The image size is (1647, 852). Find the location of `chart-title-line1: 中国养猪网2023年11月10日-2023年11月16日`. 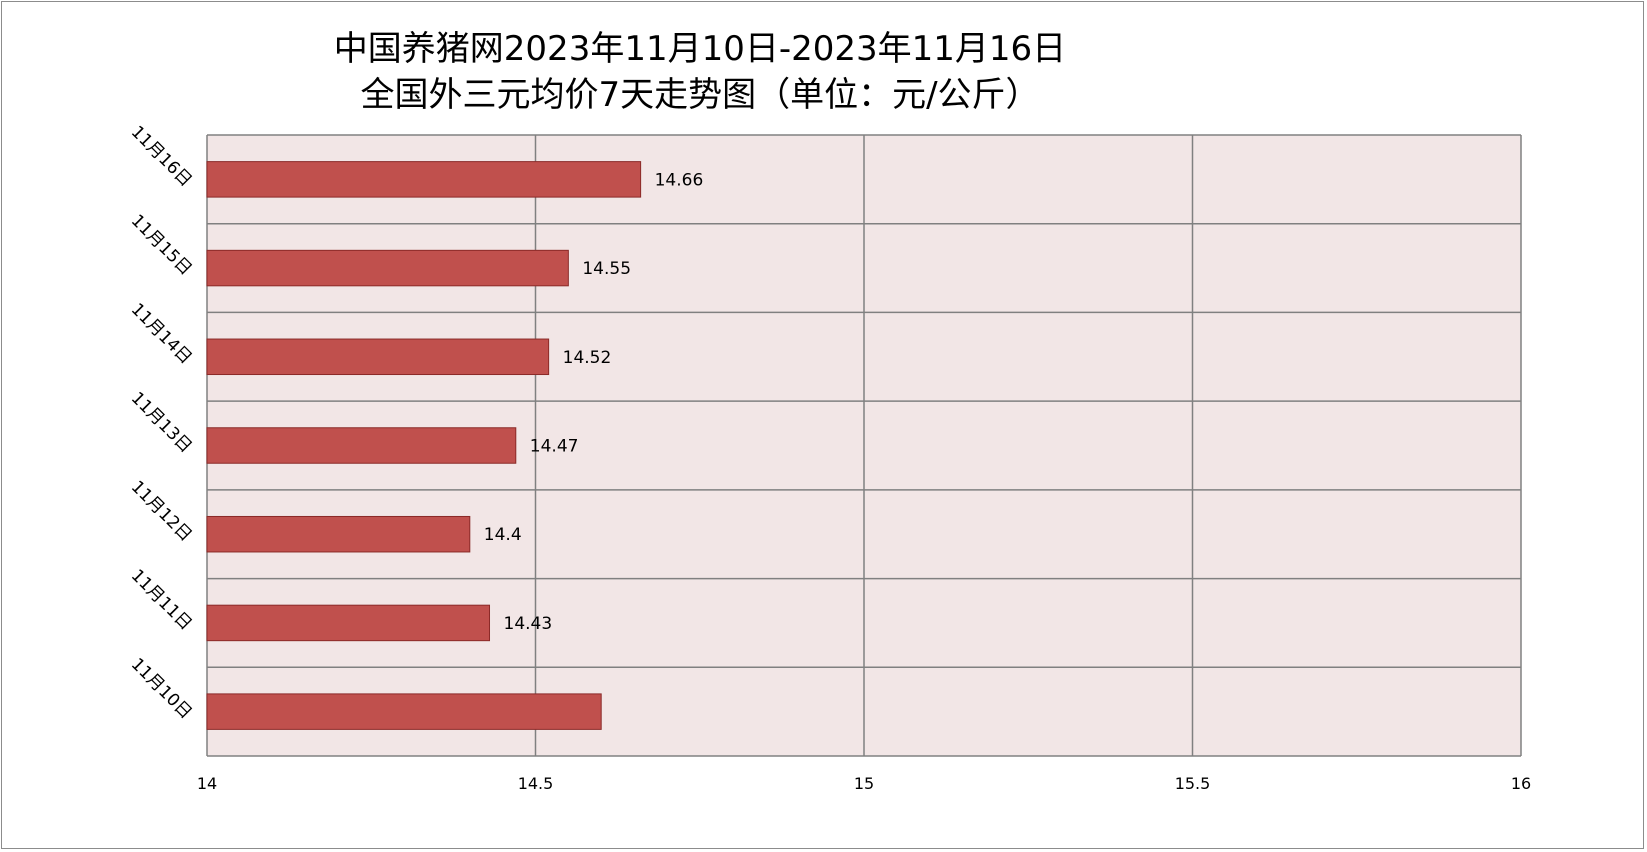

chart-title-line1: 中国养猪网2023年11月10日-2023年11月16日 is located at coordinates (700, 49).